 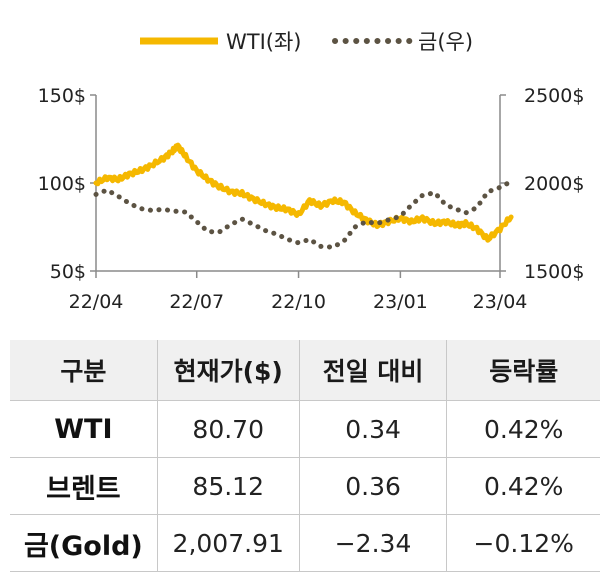 What do you see at coordinates (372, 429) in the screenshot?
I see `table-cell: 0.34` at bounding box center [372, 429].